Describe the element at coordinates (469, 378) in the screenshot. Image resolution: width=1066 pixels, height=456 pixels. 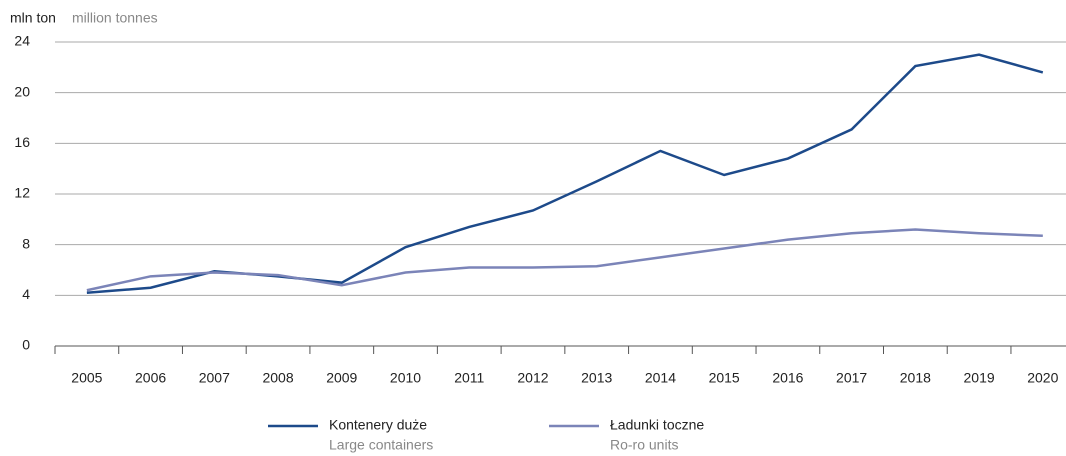
I see `x-tick-label: 2011` at that location.